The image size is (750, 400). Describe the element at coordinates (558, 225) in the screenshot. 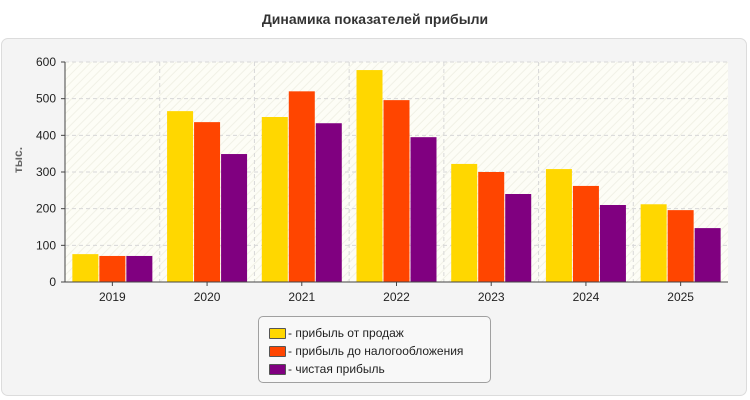

I see `bar-2024-s1` at that location.